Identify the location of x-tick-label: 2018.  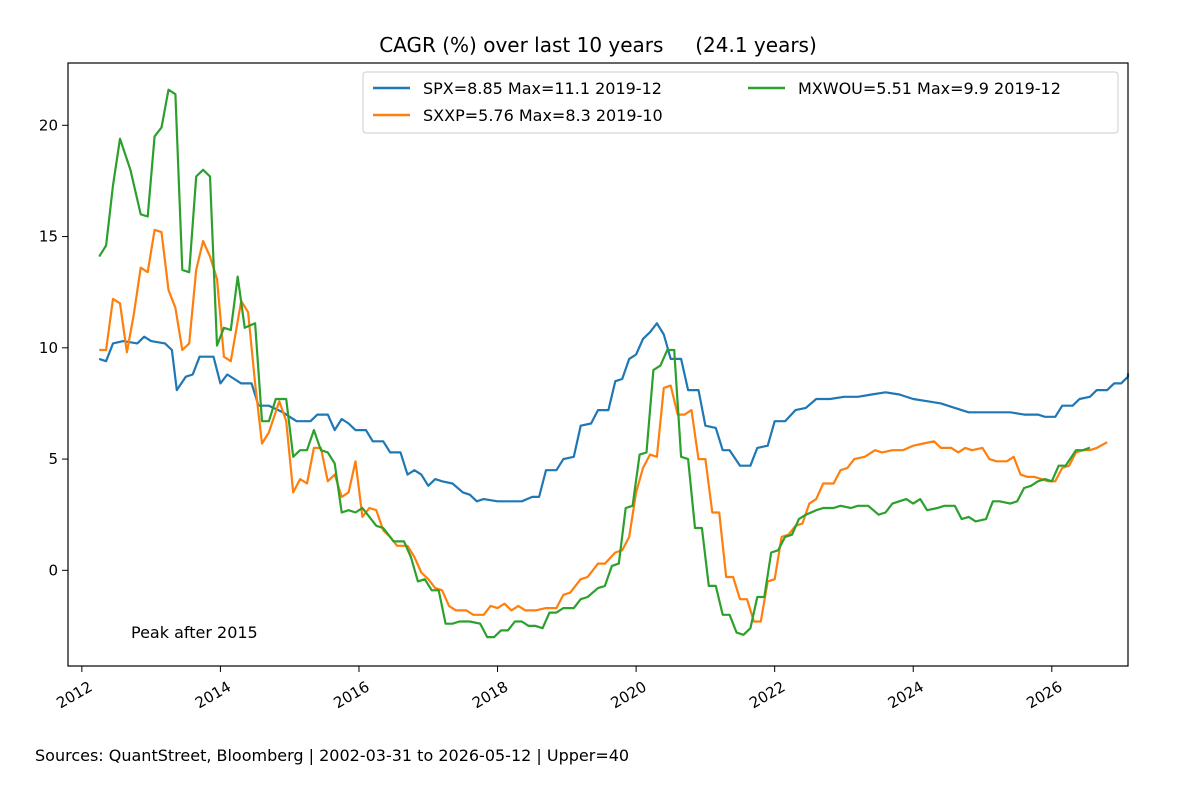
(490, 695).